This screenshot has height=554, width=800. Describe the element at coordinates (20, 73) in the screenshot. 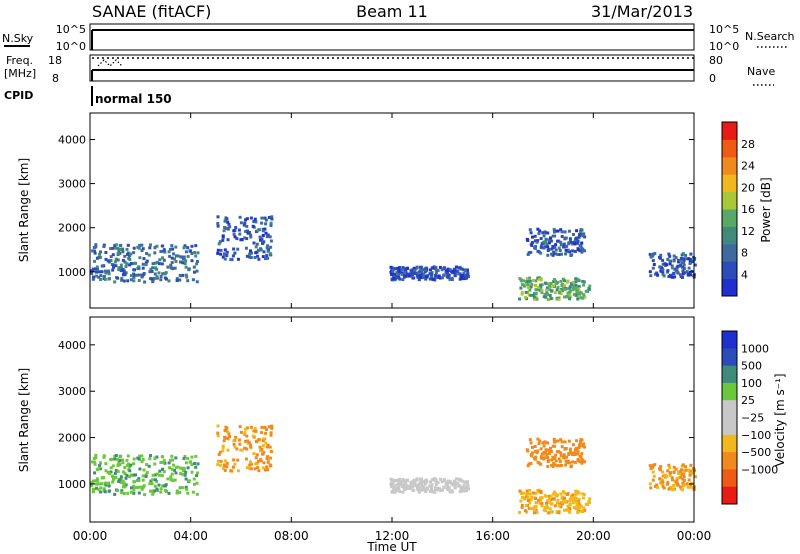

I see `freq-unit-label: [MHz]` at that location.